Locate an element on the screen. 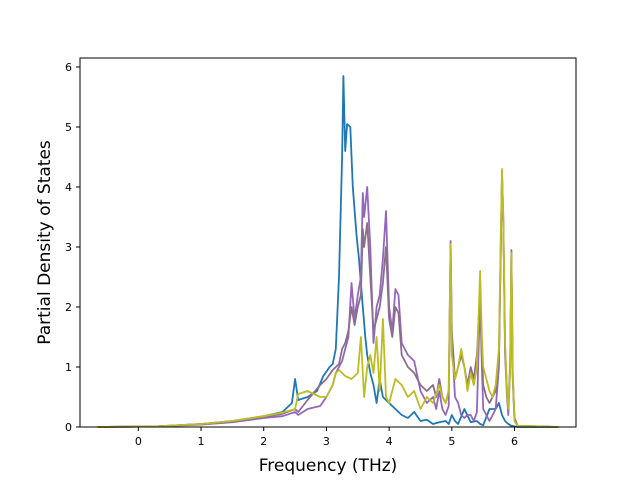 Image resolution: width=640 pixels, height=480 pixels. x-axis-label: Frequency (THz) is located at coordinates (328, 466).